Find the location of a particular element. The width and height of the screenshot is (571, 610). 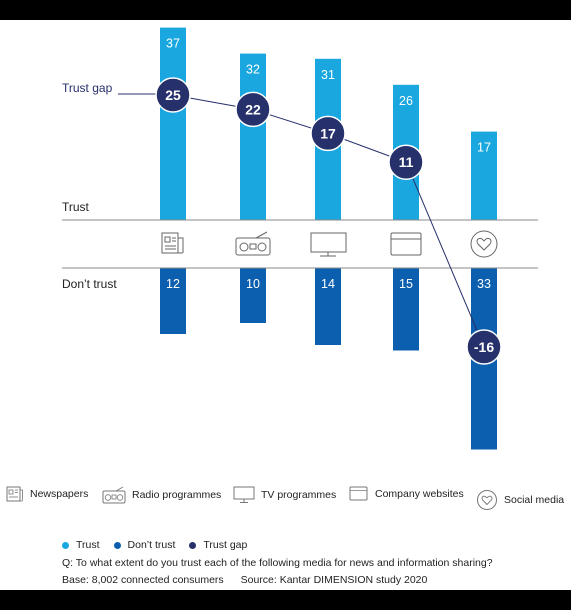

series-legend: Trust Don’t trust Trust gap is located at coordinates (161, 545).